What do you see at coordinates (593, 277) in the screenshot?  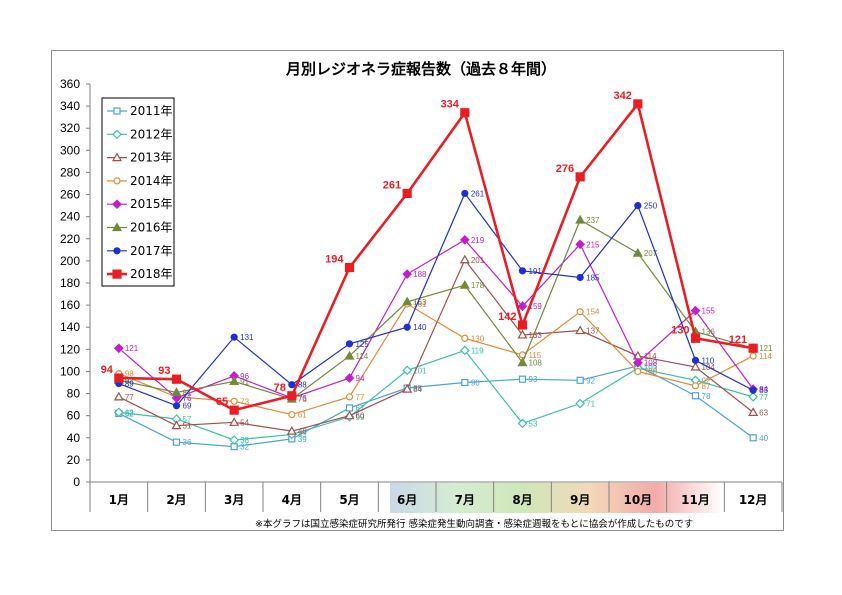 I see `data-label: 185` at bounding box center [593, 277].